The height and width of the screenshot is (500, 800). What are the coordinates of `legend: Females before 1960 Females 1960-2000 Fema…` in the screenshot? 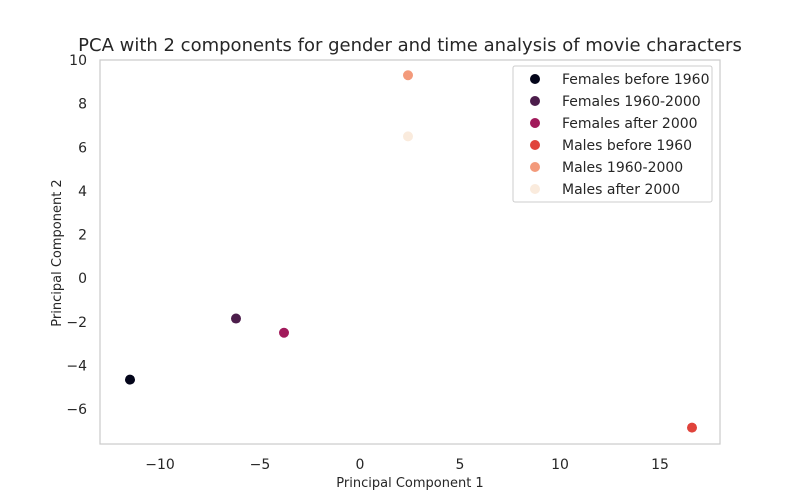 It's located at (612, 134).